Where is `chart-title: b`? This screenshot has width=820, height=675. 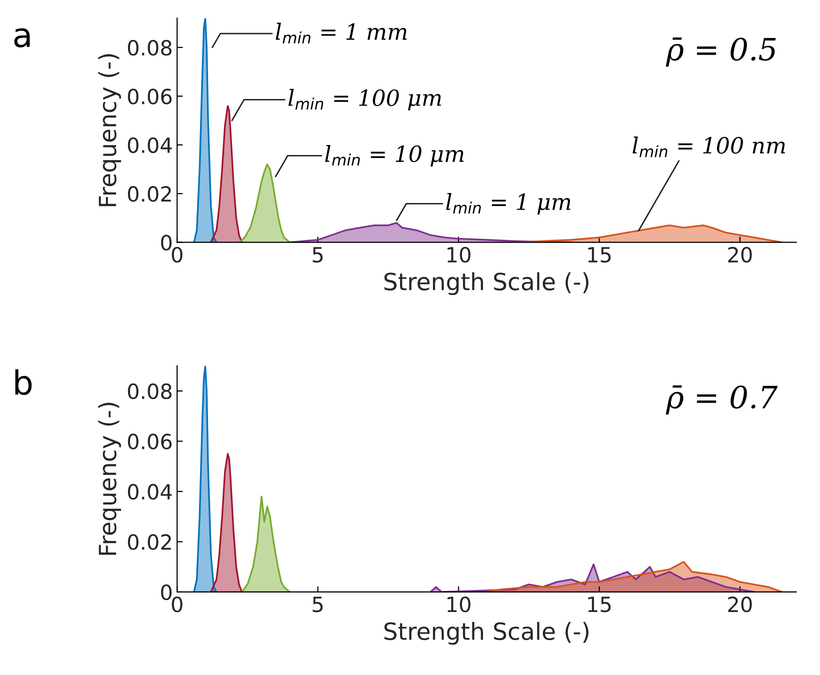
chart-title: b is located at coordinates (23, 382).